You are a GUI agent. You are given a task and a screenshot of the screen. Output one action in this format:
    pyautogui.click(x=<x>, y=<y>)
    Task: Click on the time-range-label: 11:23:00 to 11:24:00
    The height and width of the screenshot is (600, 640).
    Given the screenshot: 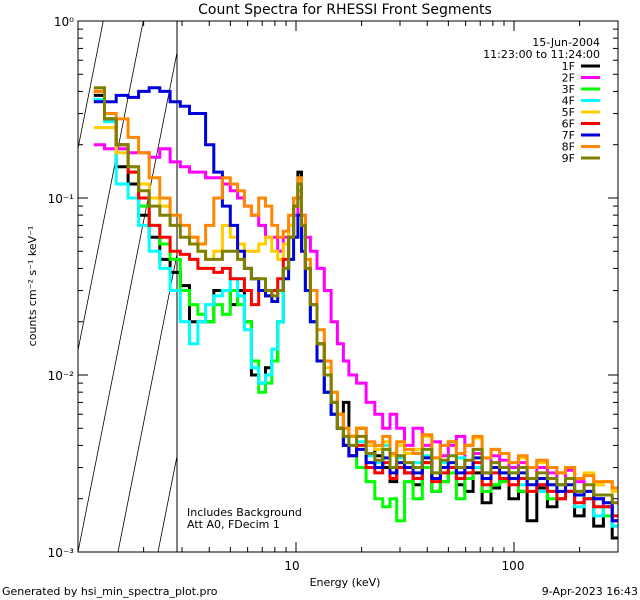 What is the action you would take?
    pyautogui.click(x=541, y=54)
    